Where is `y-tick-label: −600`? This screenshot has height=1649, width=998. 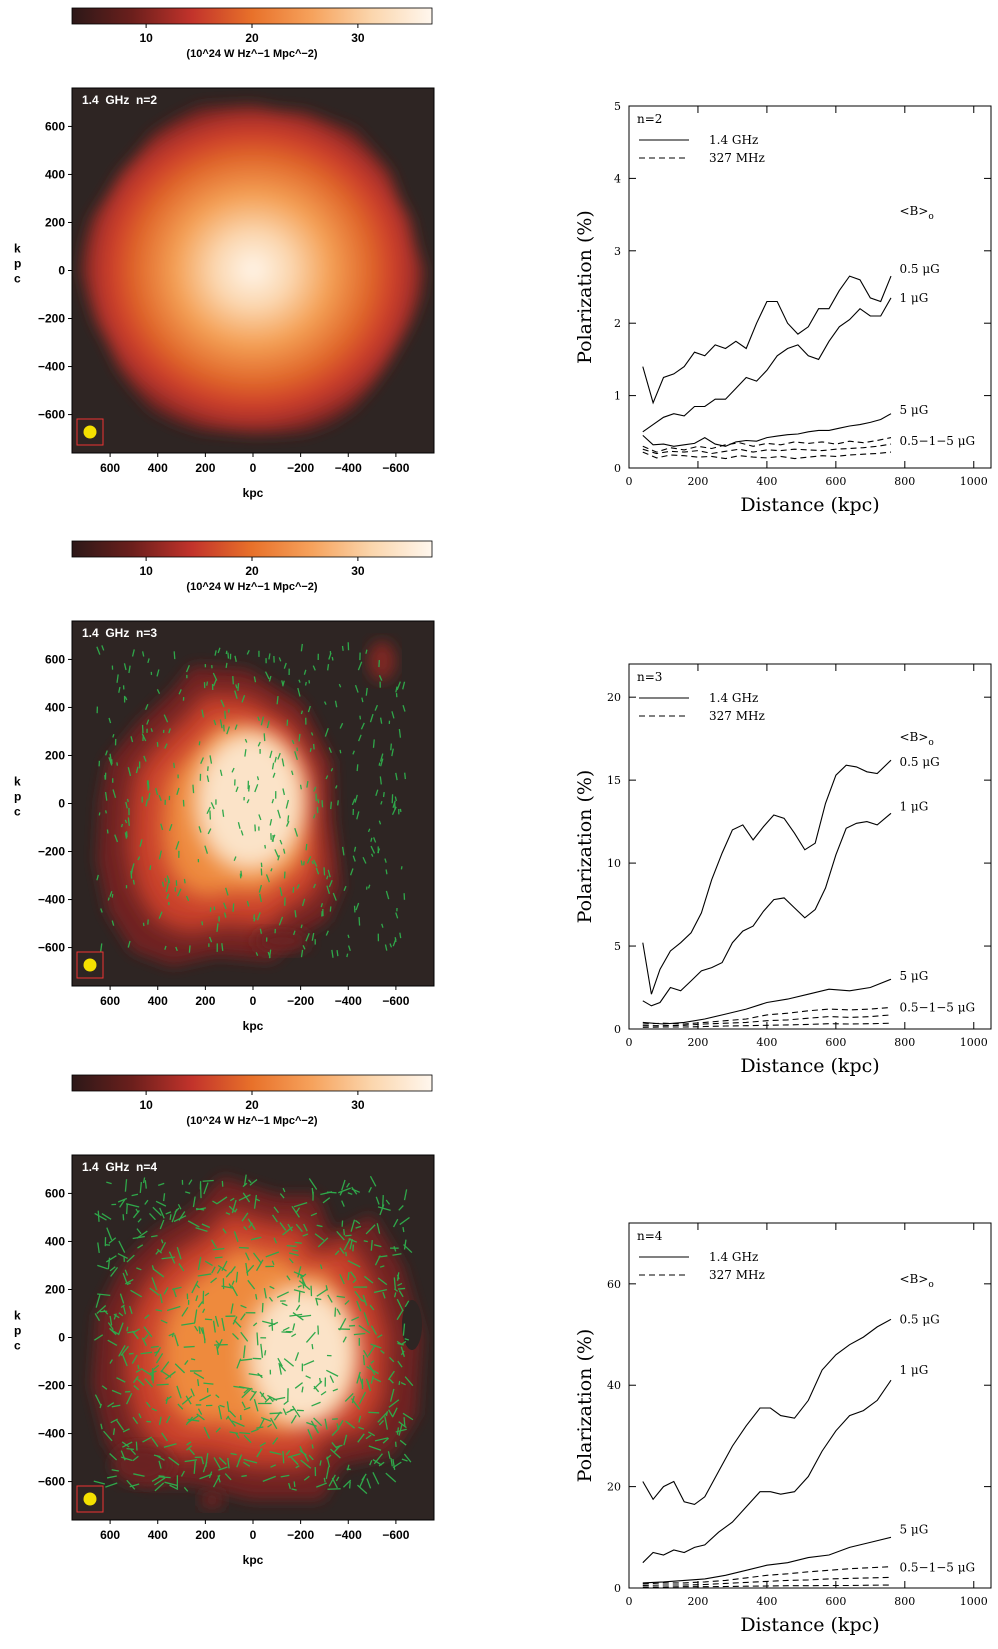 y-tick-label: −600 is located at coordinates (51, 415).